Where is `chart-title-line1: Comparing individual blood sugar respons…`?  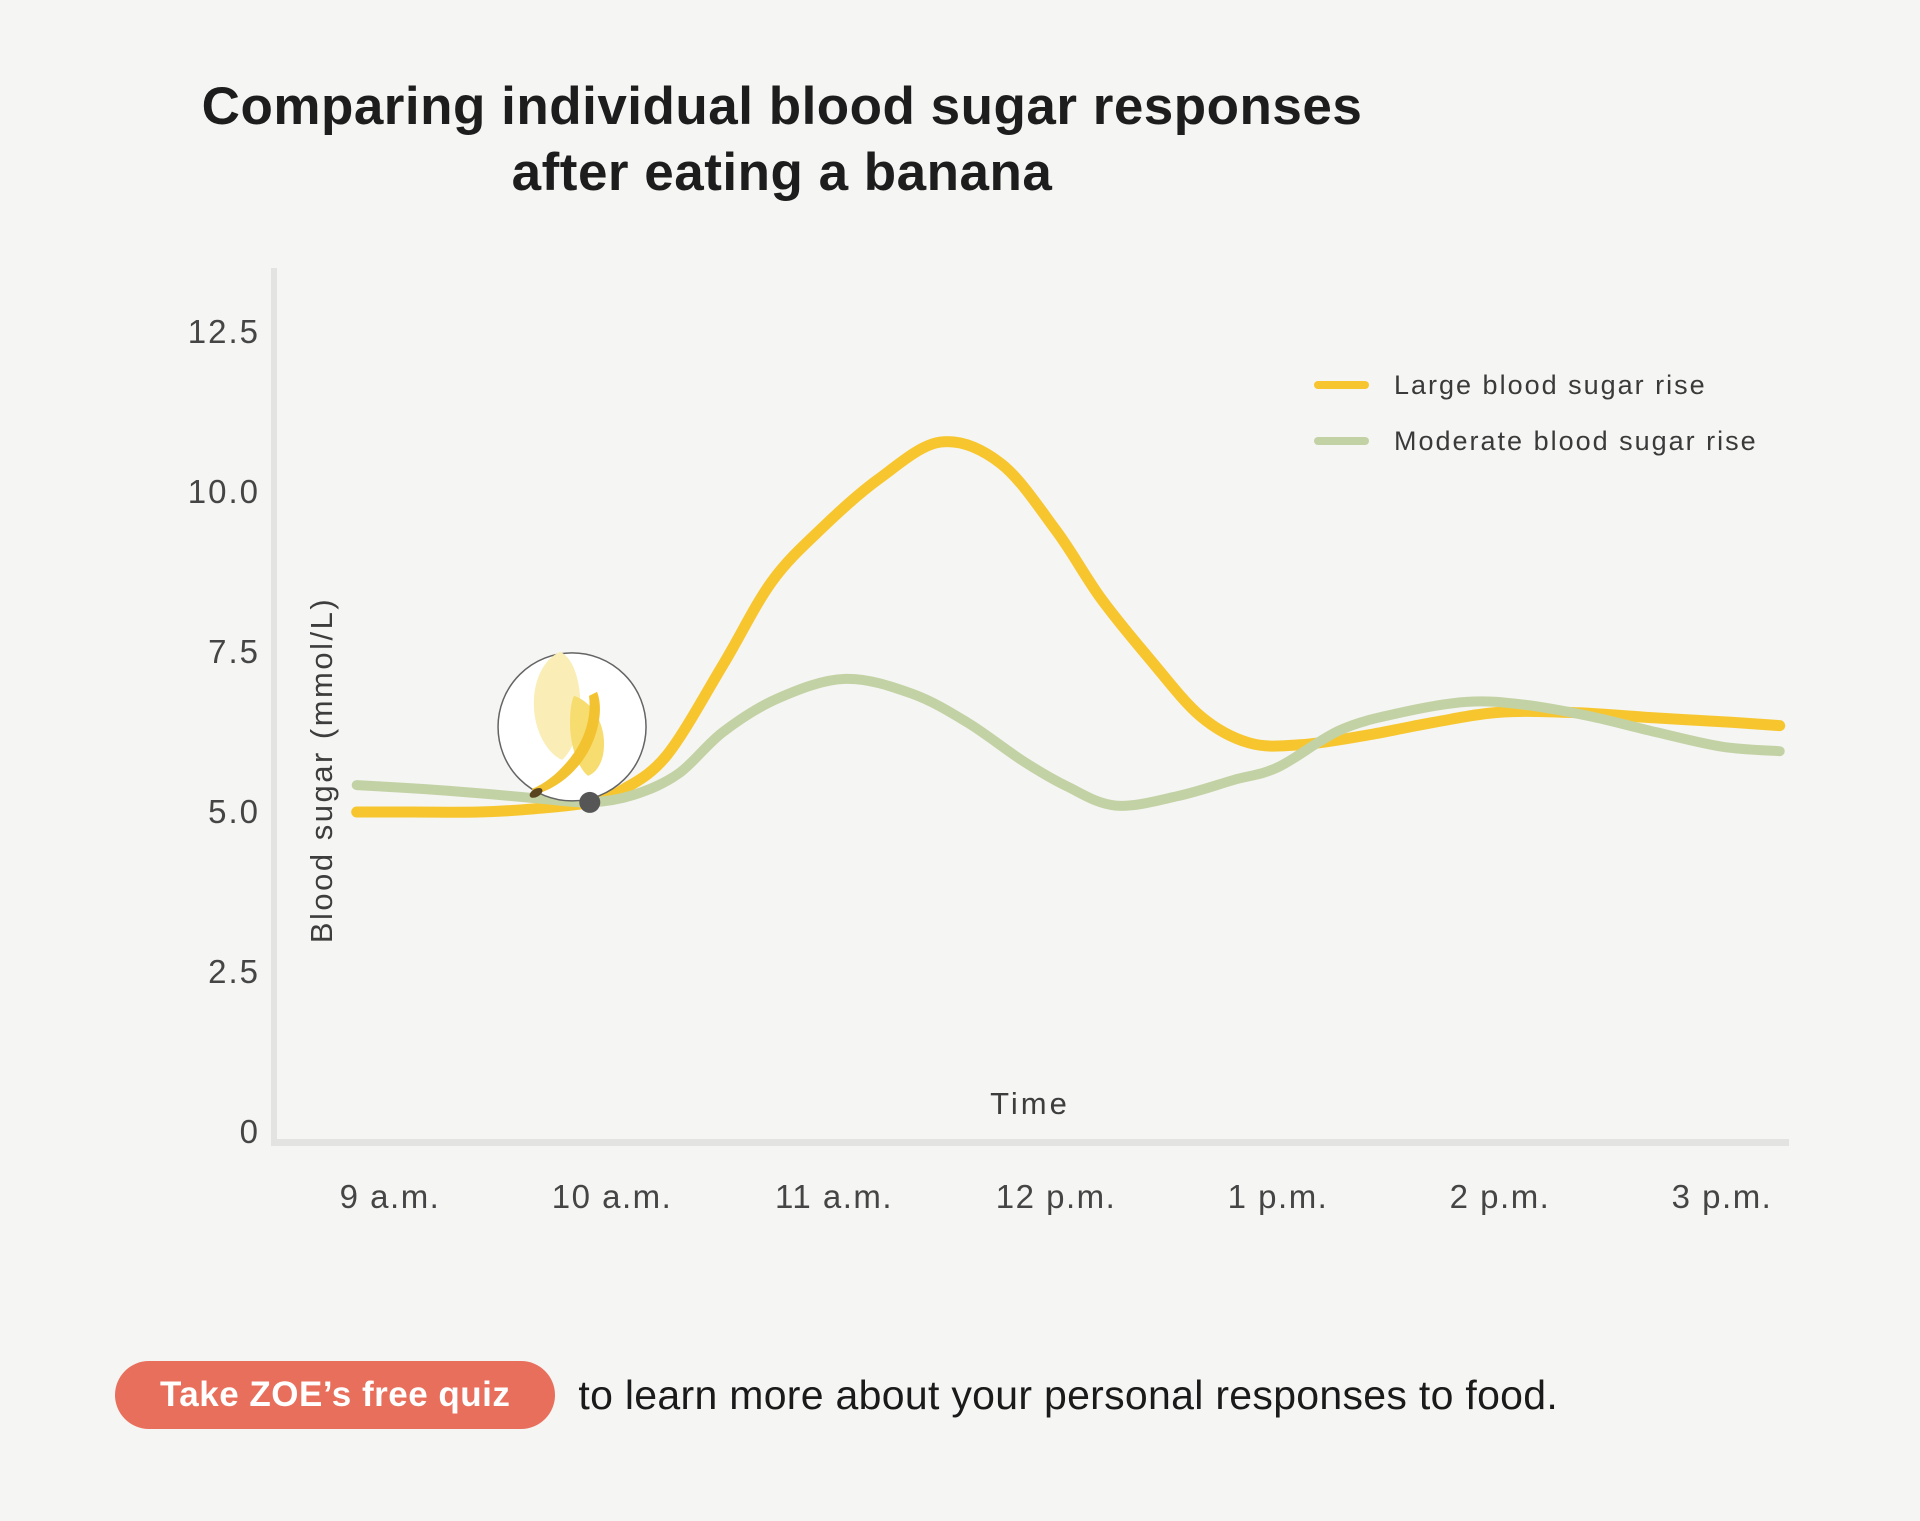 chart-title-line1: Comparing individual blood sugar respons… is located at coordinates (782, 106).